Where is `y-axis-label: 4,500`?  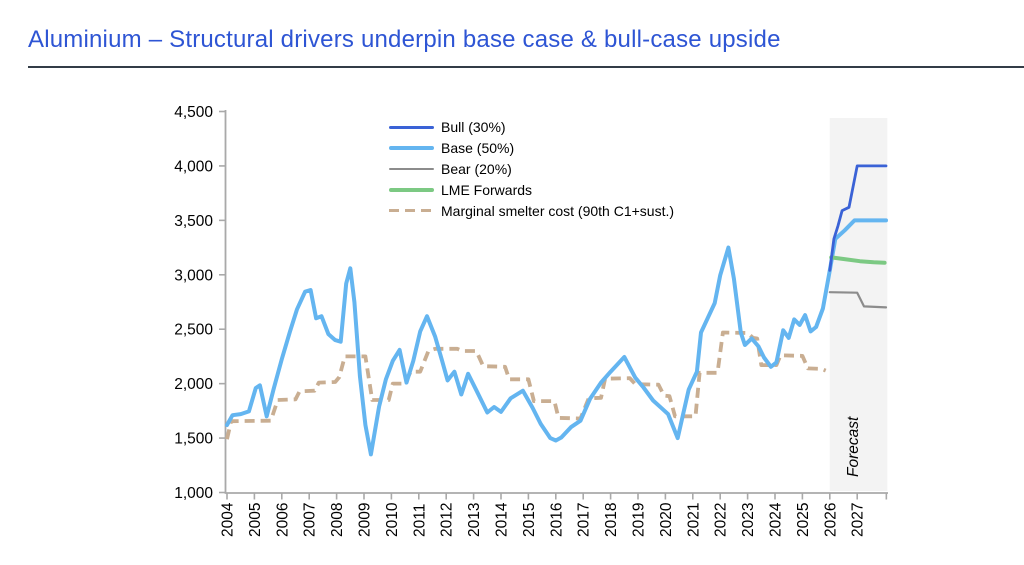
y-axis-label: 4,500 is located at coordinates (193, 112).